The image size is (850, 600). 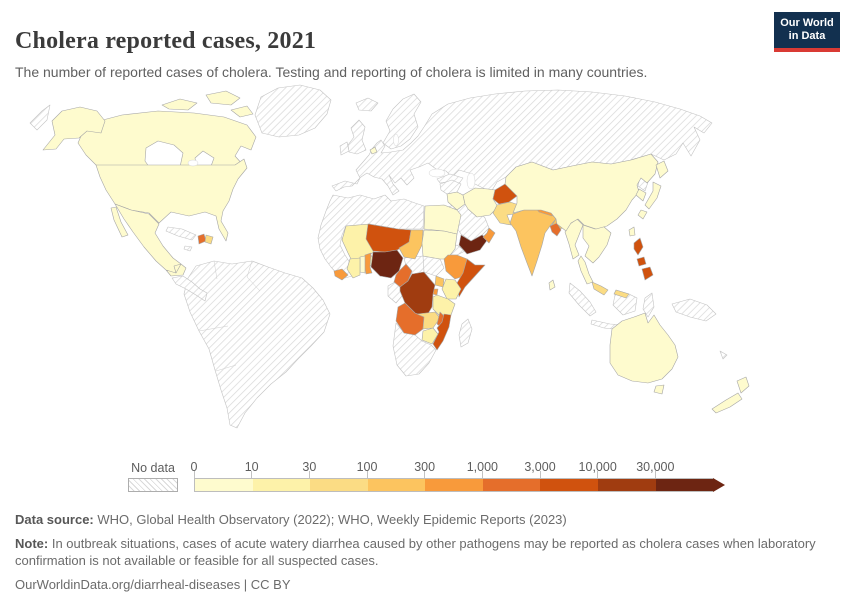 I want to click on region-iceland, so click(x=367, y=104).